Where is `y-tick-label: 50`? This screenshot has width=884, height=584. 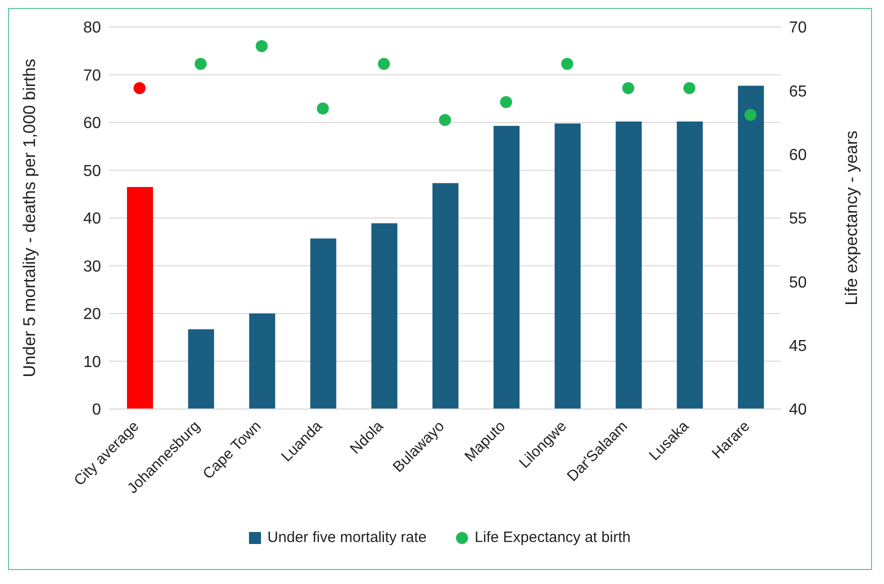
y-tick-label: 50 is located at coordinates (92, 171).